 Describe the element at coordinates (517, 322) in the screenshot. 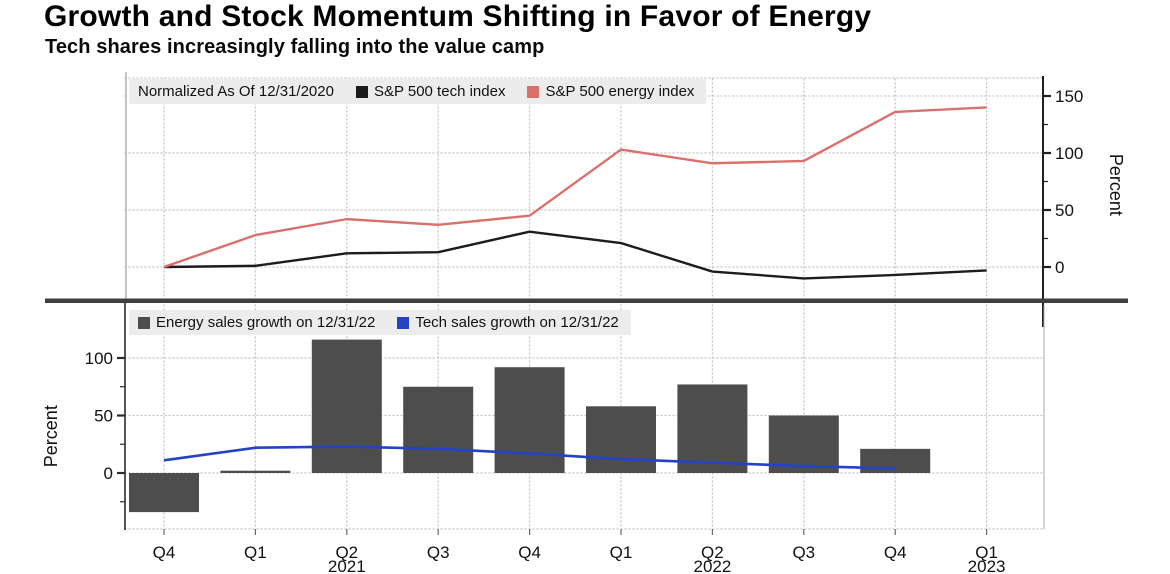

I see `legend-label-tech-sales: Tech sales growth on 12/31/22` at that location.